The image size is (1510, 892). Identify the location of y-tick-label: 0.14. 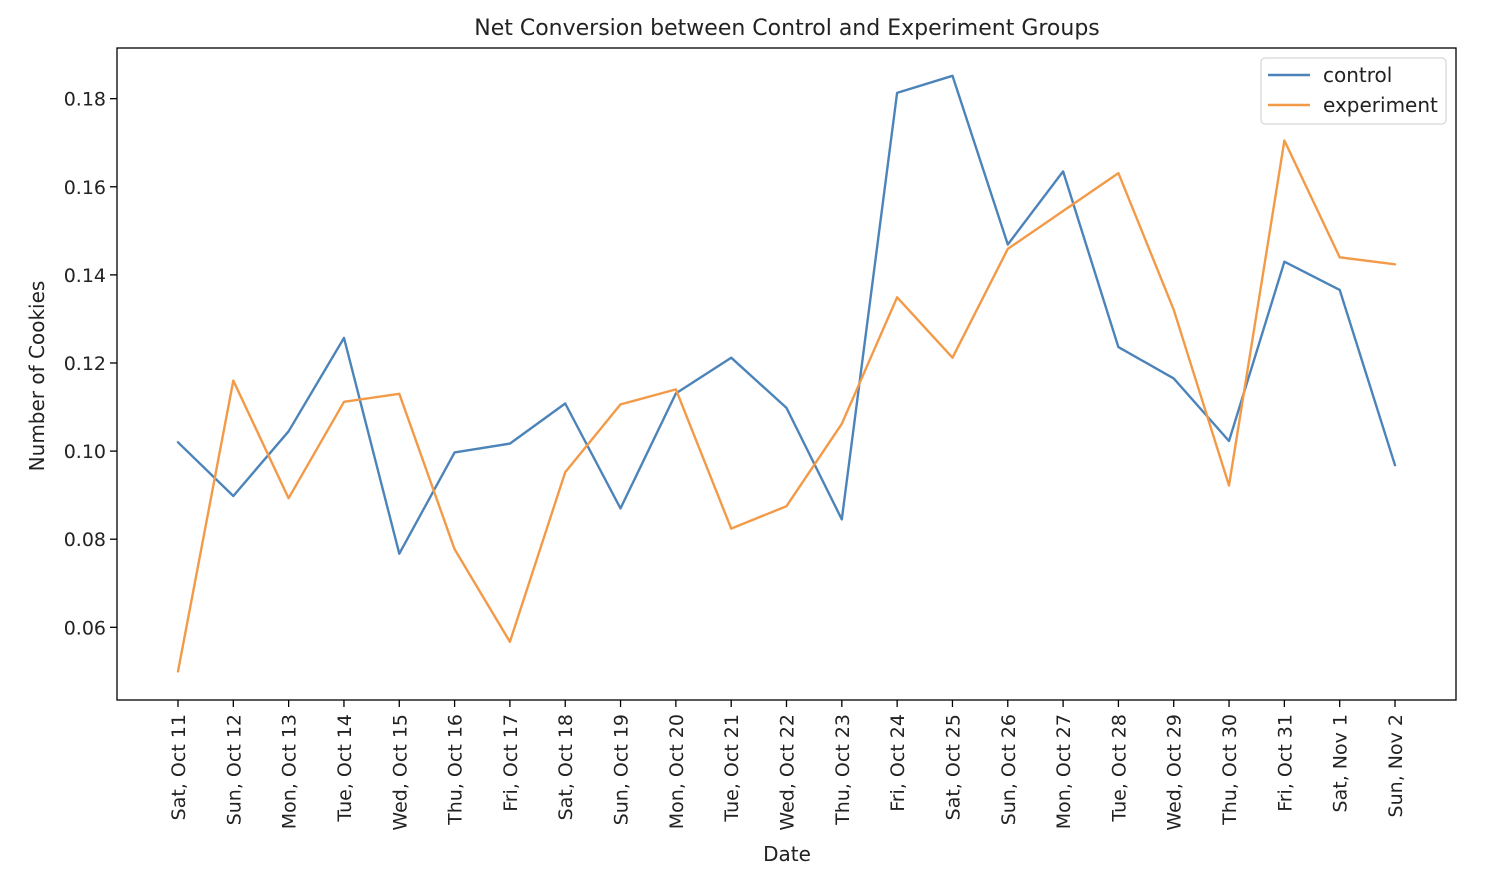
(85, 276).